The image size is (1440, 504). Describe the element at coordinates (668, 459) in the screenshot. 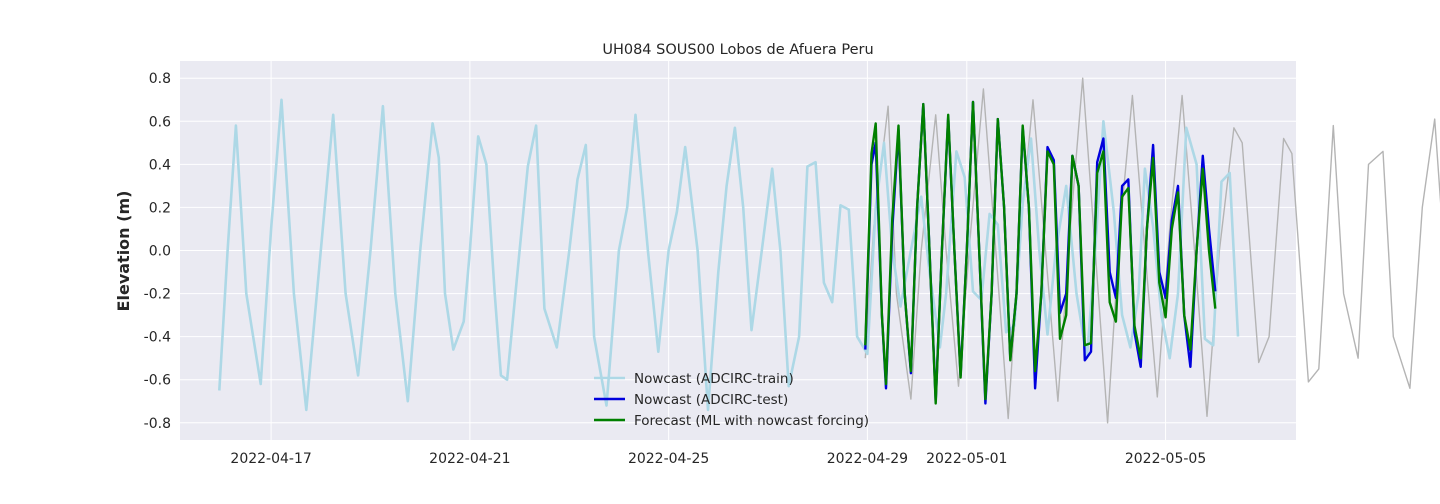

I see `x-tick-label: 2022-04-25` at that location.